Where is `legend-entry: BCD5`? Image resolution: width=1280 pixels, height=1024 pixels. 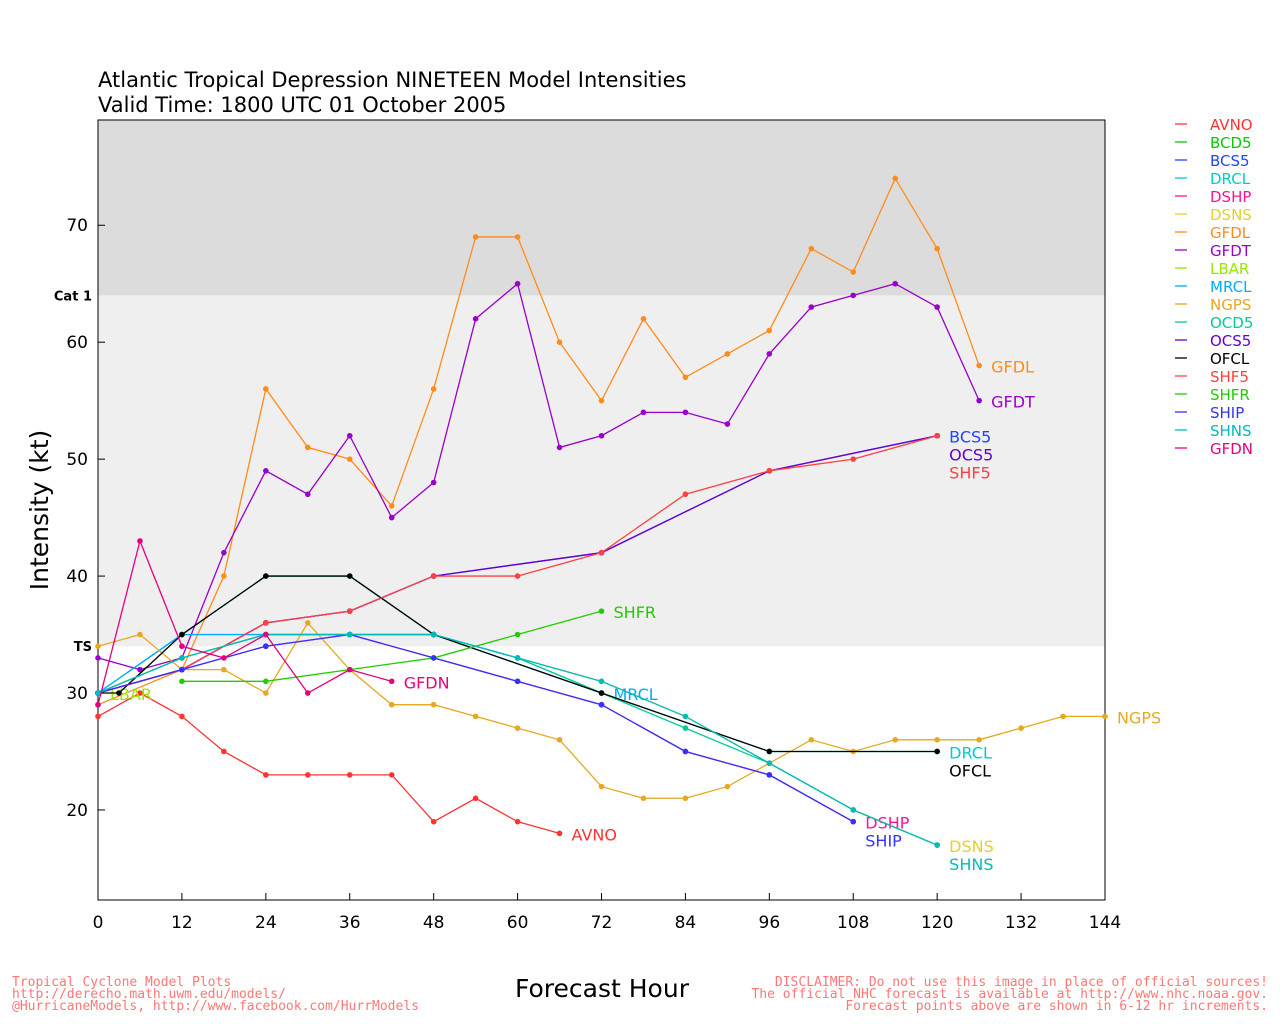 legend-entry: BCD5 is located at coordinates (1231, 143).